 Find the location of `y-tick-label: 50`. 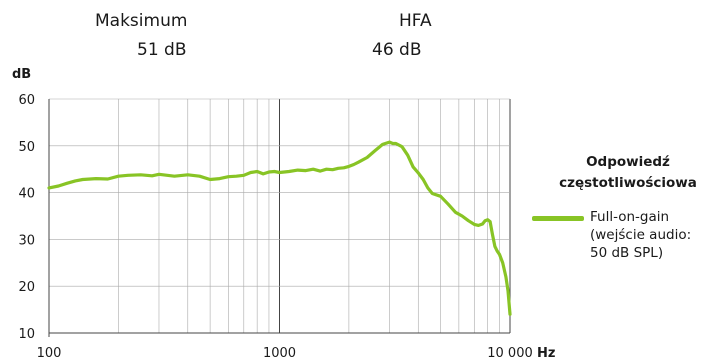

y-tick-label: 50 is located at coordinates (26, 147).